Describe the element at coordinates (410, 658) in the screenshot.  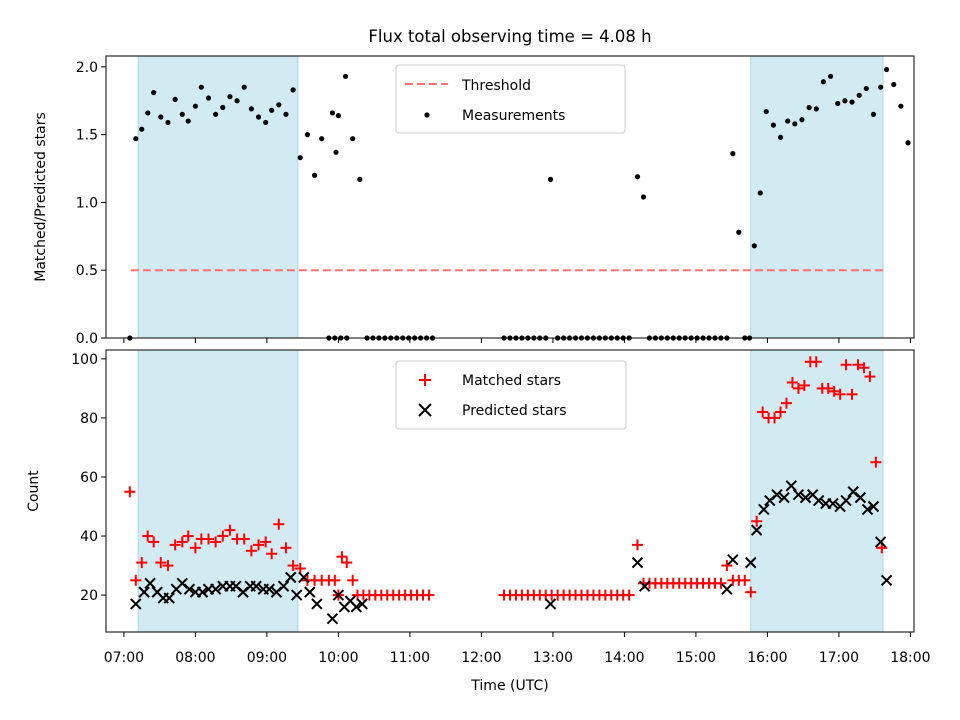
I see `x-tick-label: 11:00` at that location.